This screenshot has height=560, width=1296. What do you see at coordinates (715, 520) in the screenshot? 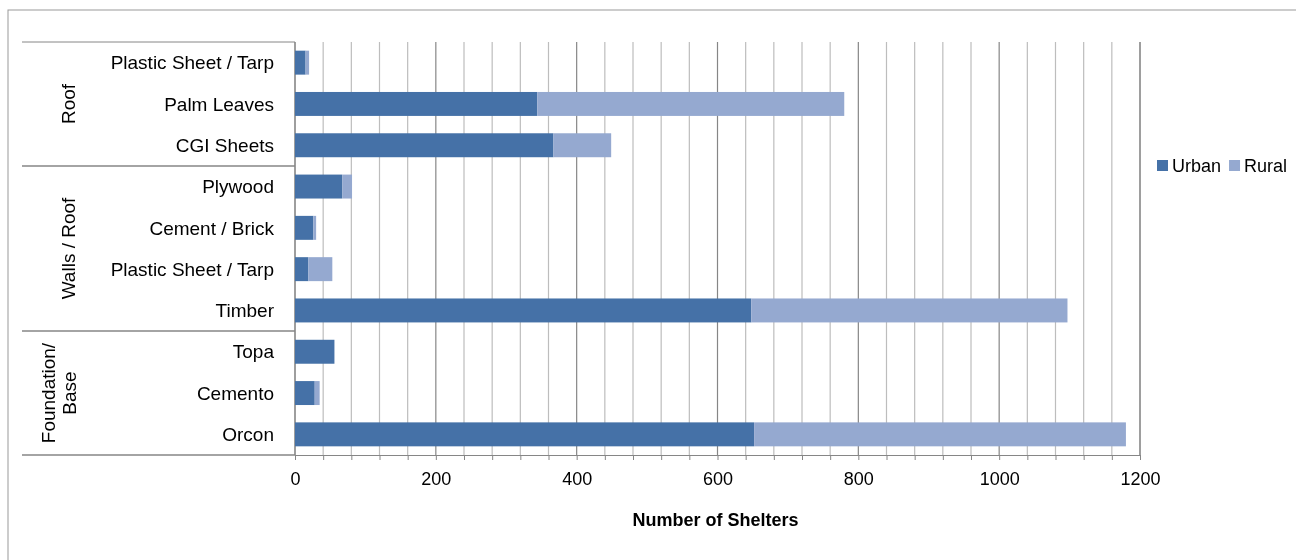
I see `x-axis-title: Number of Shelters` at bounding box center [715, 520].